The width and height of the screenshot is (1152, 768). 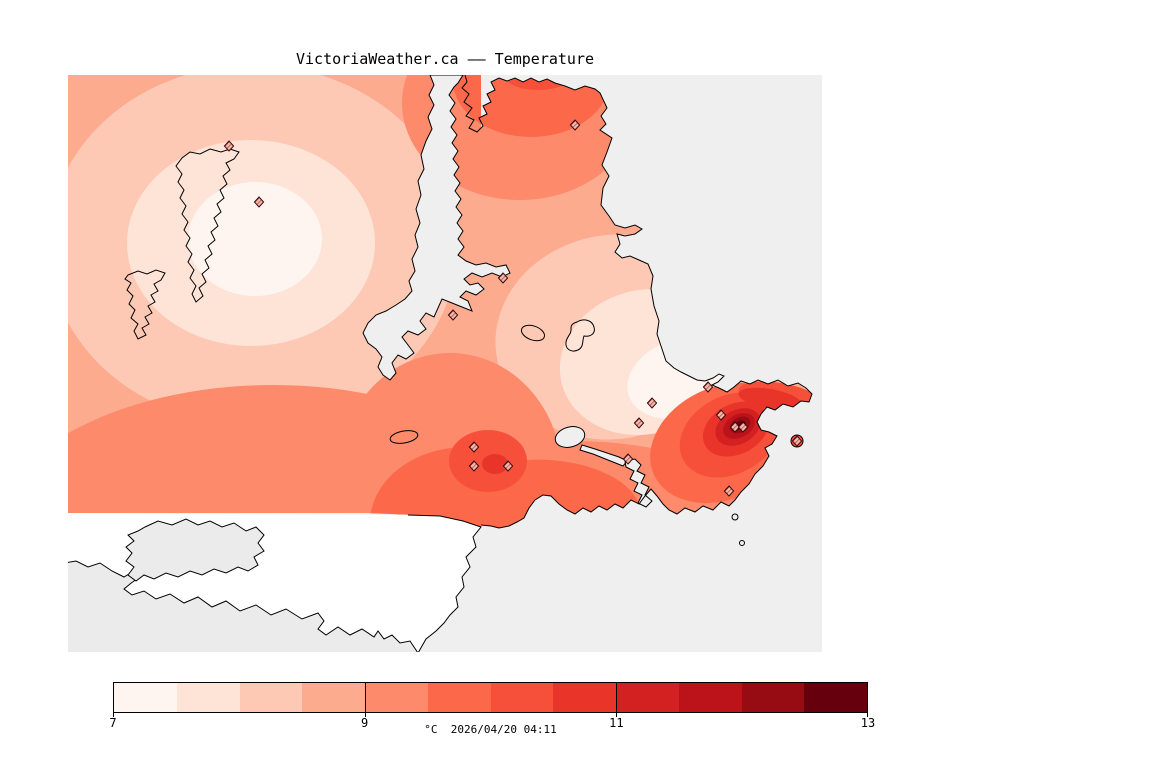 I want to click on colorbar-segments, so click(x=490, y=697).